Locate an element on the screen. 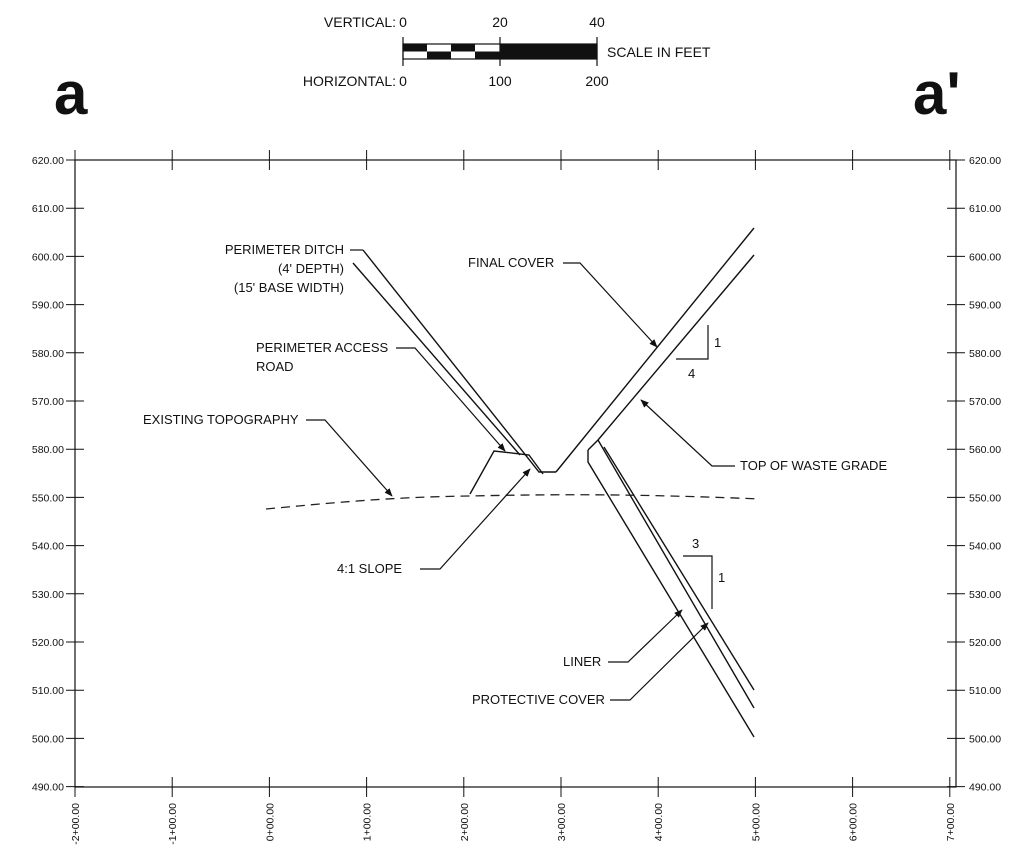  slope-marker-lower-rise: 1 is located at coordinates (721, 577).